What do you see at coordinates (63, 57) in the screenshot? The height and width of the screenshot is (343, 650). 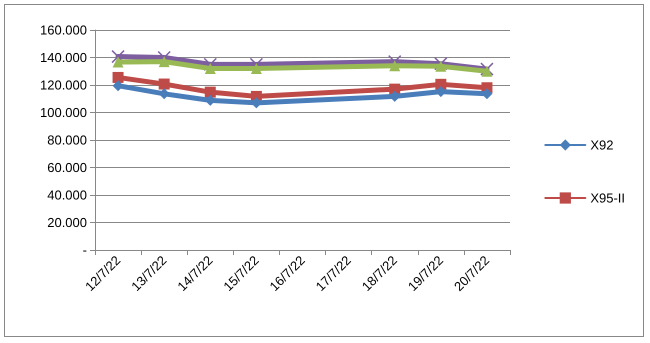 I see `y-tick-label: 140.000` at bounding box center [63, 57].